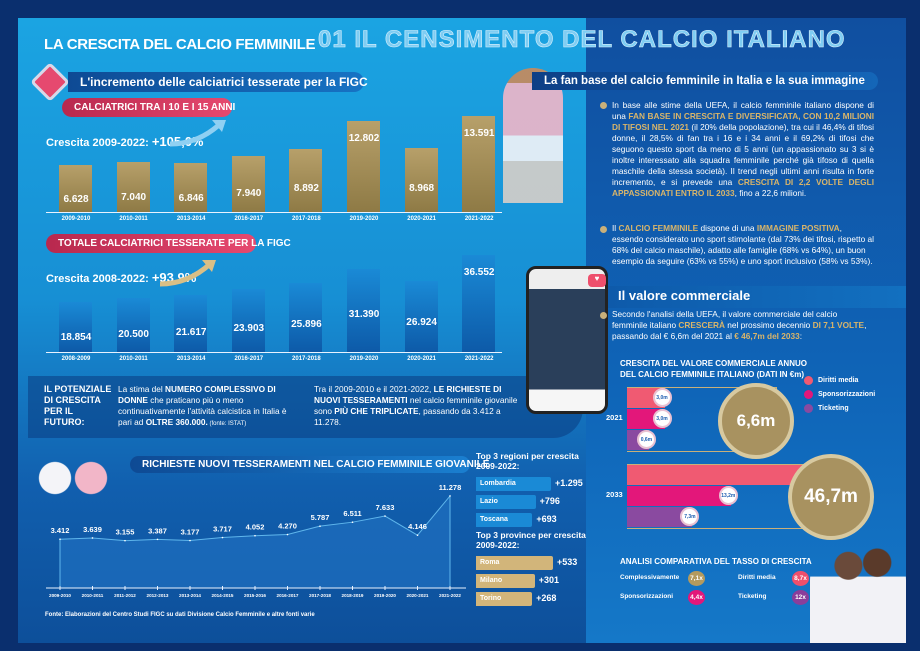 This screenshot has width=920, height=651. What do you see at coordinates (808, 408) in the screenshot?
I see `legend-swatch` at bounding box center [808, 408].